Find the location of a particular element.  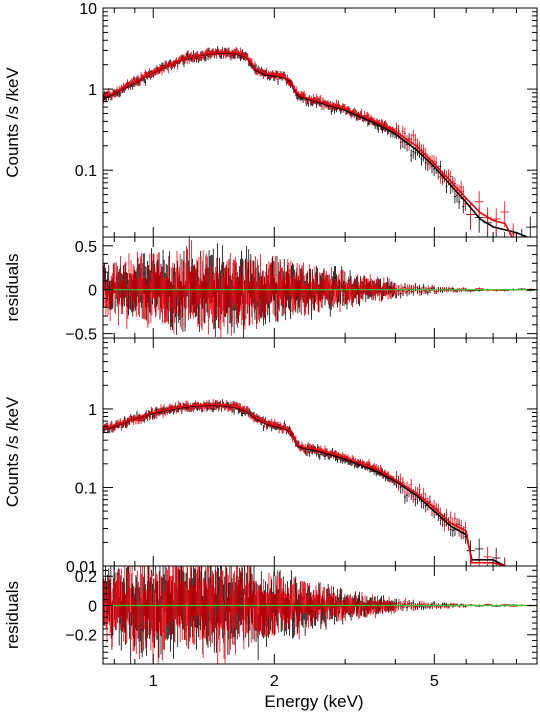

x-axis-ticks is located at coordinates (325, 287).